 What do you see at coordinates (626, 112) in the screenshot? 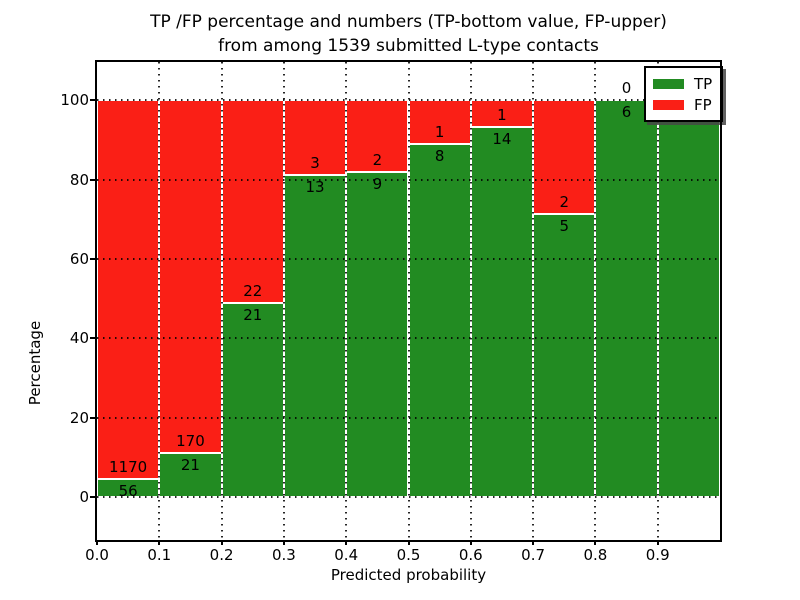
I see `tp-count-label: 6` at bounding box center [626, 112].